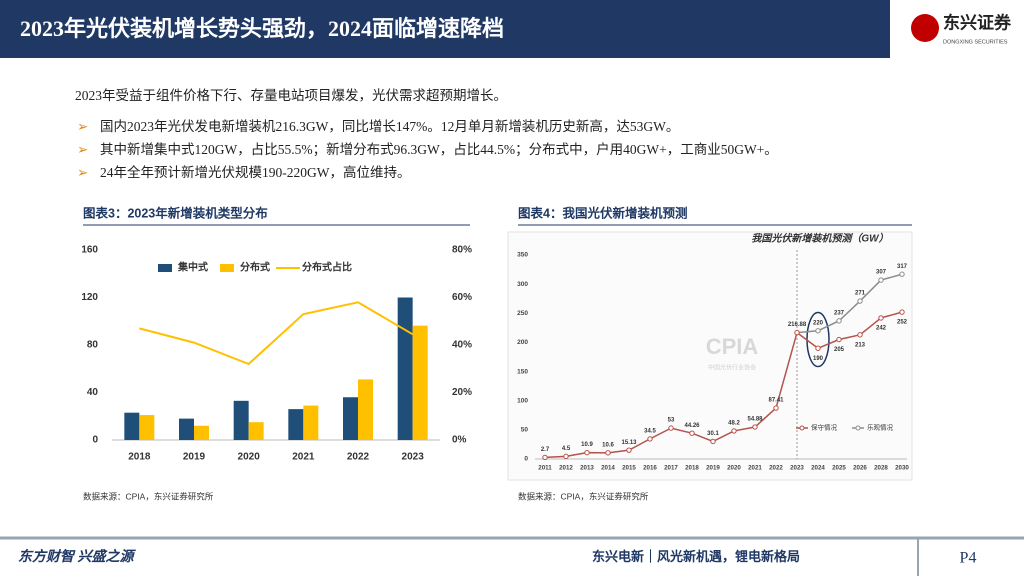 The image size is (1024, 581). What do you see at coordinates (881, 468) in the screenshot?
I see `x-tick-label: 2028` at bounding box center [881, 468].